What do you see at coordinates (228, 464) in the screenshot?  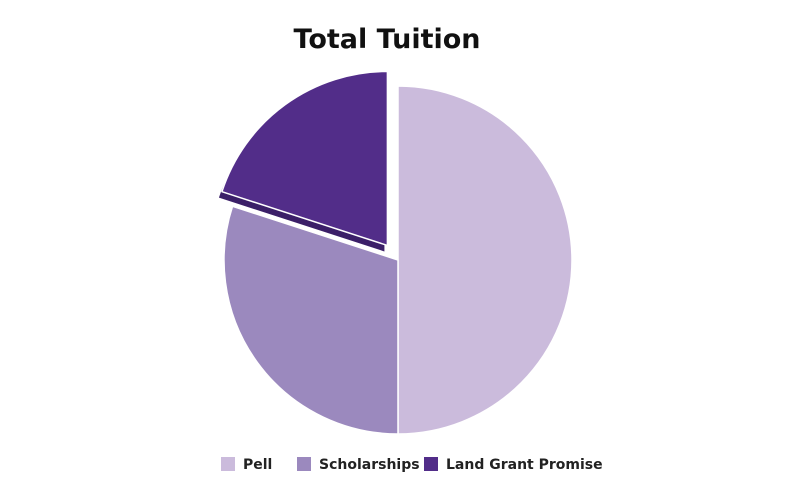 I see `legend-swatch-pell` at bounding box center [228, 464].